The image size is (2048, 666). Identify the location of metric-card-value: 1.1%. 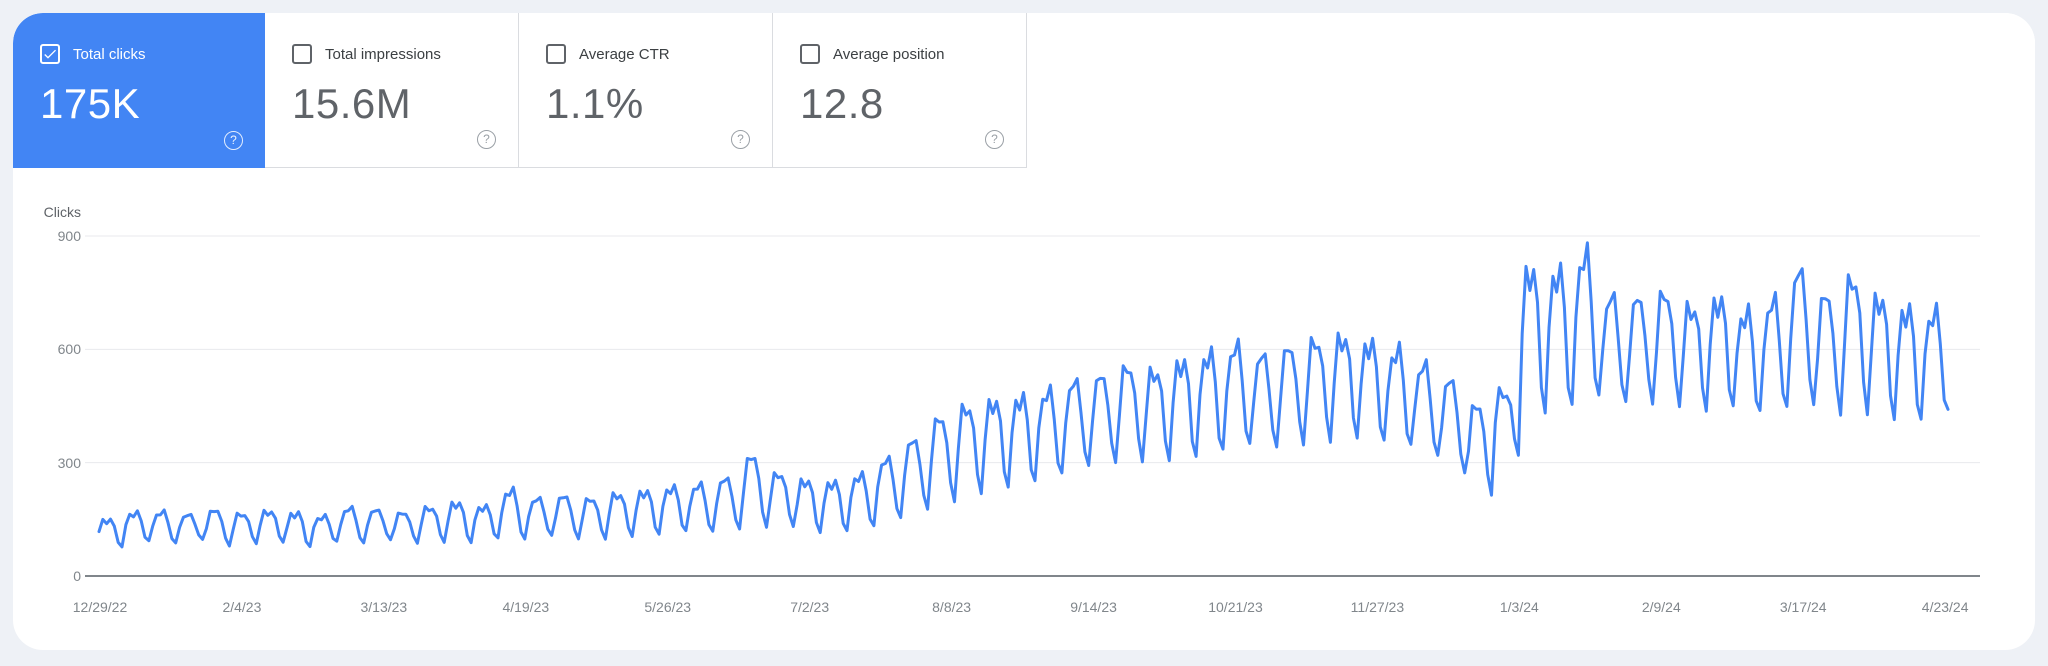
(595, 103).